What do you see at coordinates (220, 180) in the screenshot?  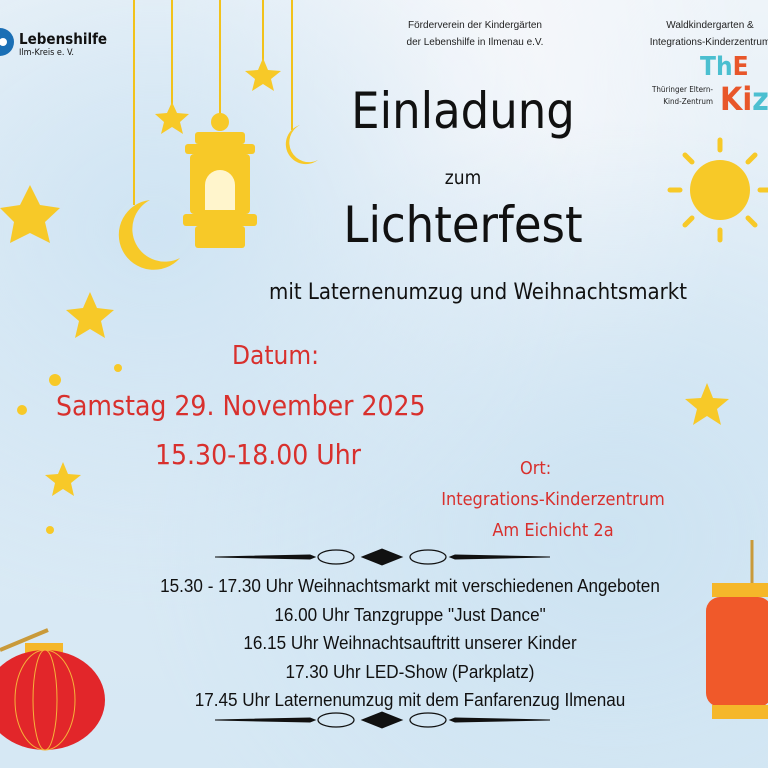 I see `lantern-icon` at bounding box center [220, 180].